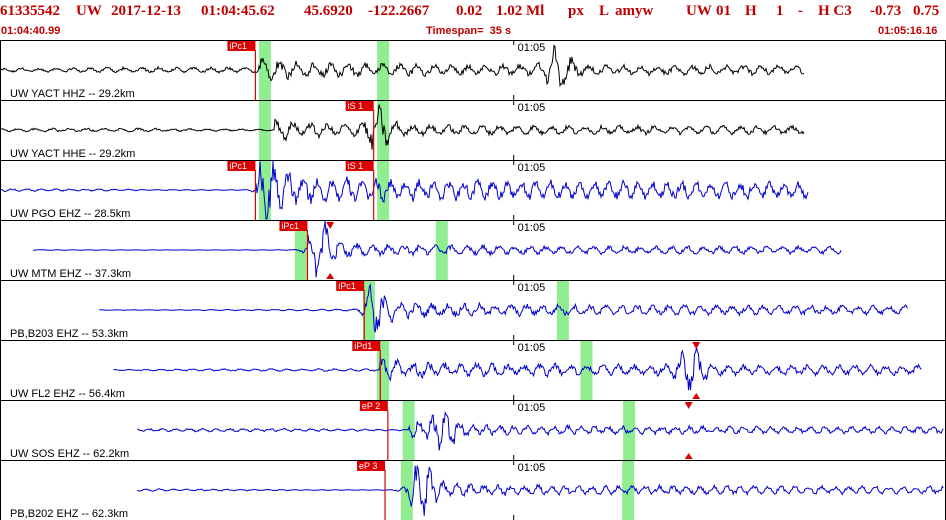  Describe the element at coordinates (751, 11) in the screenshot. I see `event-flag-h: H` at that location.